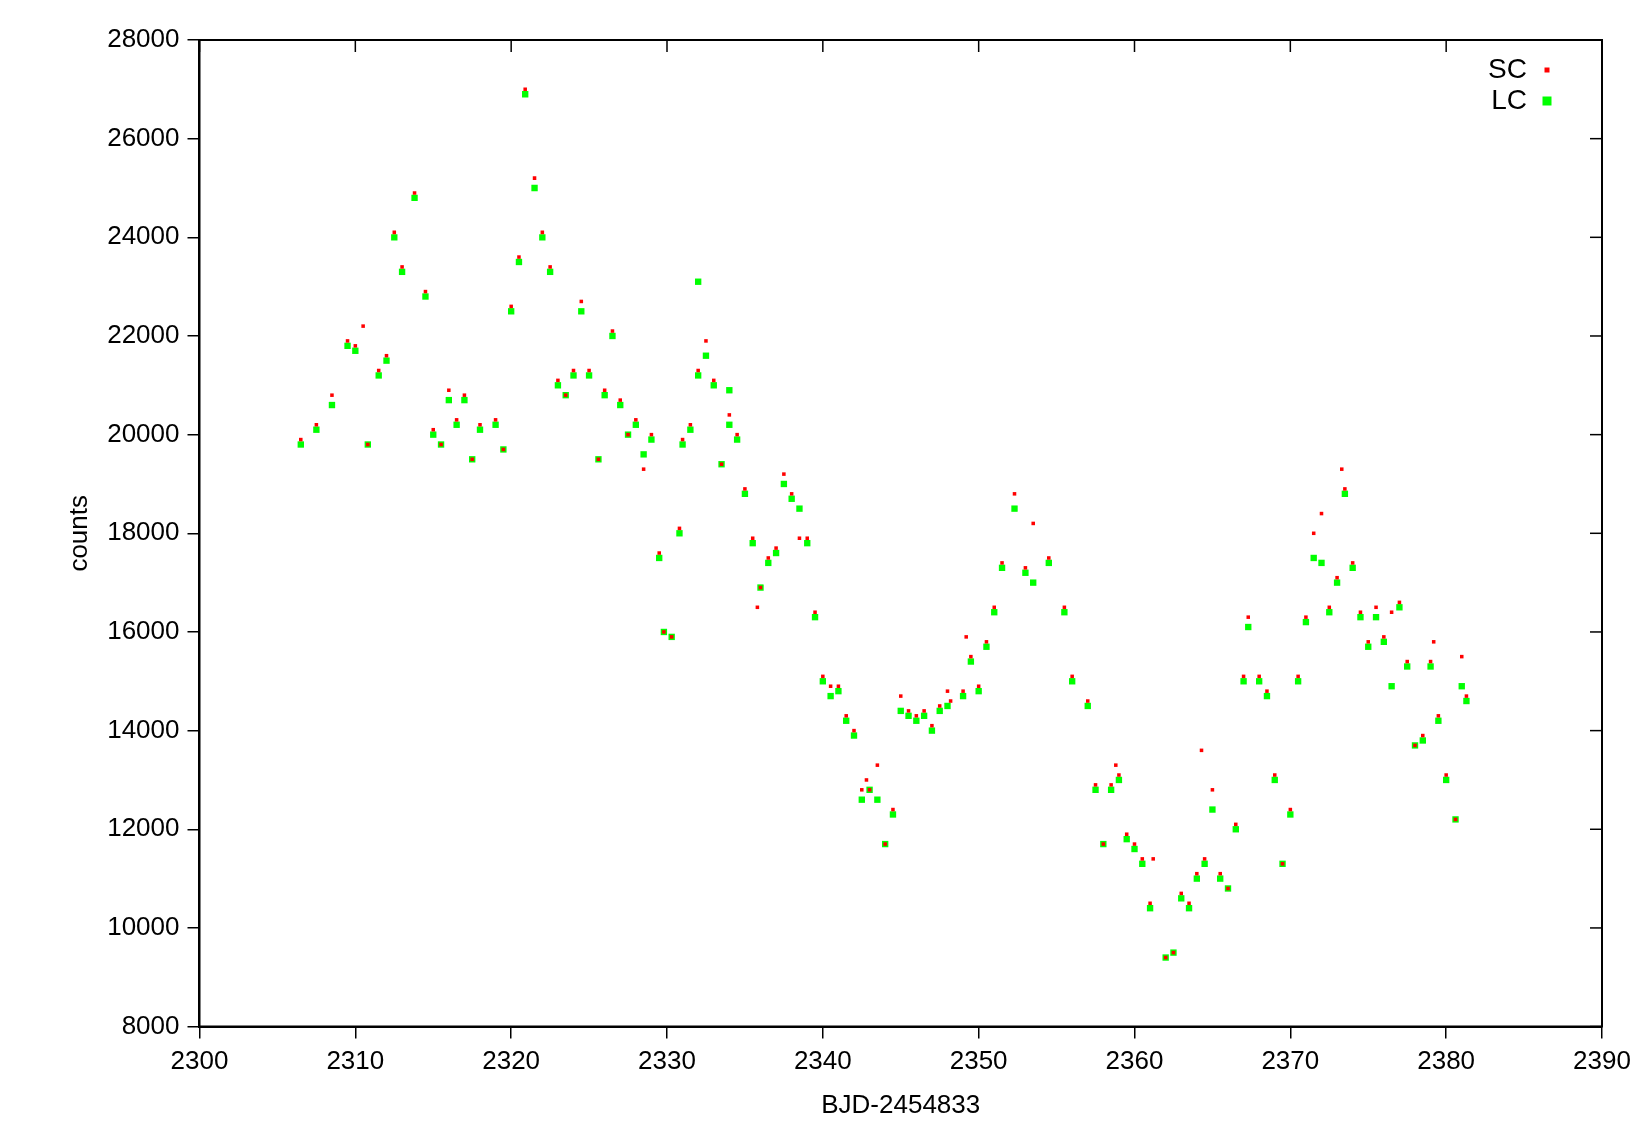 Image resolution: width=1642 pixels, height=1133 pixels. Describe the element at coordinates (822, 1060) in the screenshot. I see `x-tick-label: 2340` at that location.